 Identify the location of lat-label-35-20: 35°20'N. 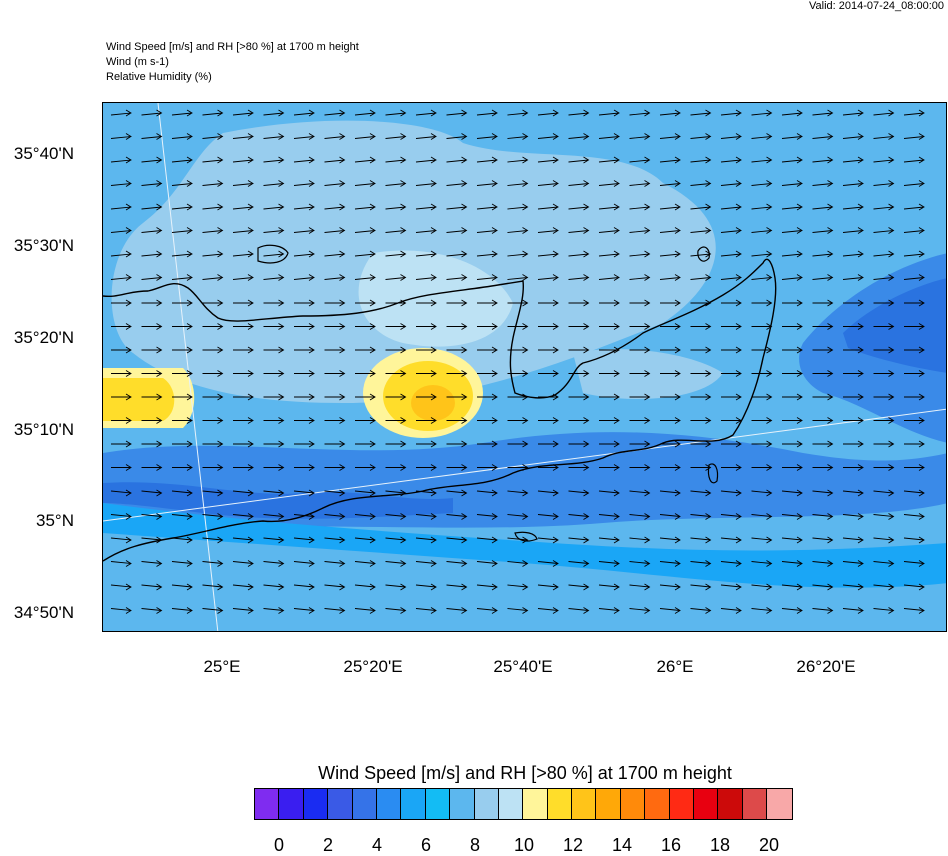
(43, 337).